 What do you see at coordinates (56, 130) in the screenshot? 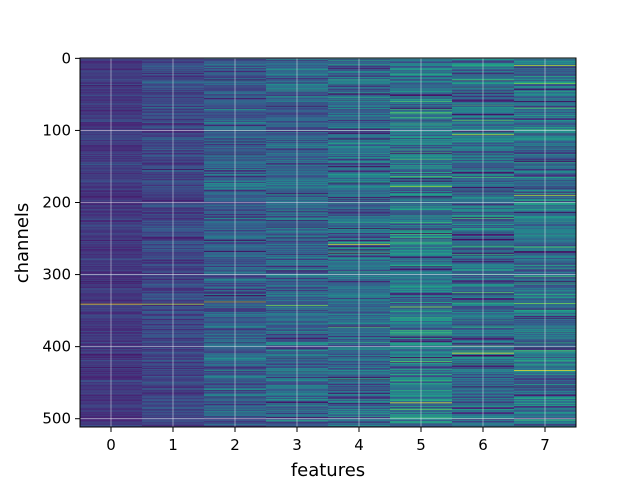
I see `y-tick-label: 100` at bounding box center [56, 130].